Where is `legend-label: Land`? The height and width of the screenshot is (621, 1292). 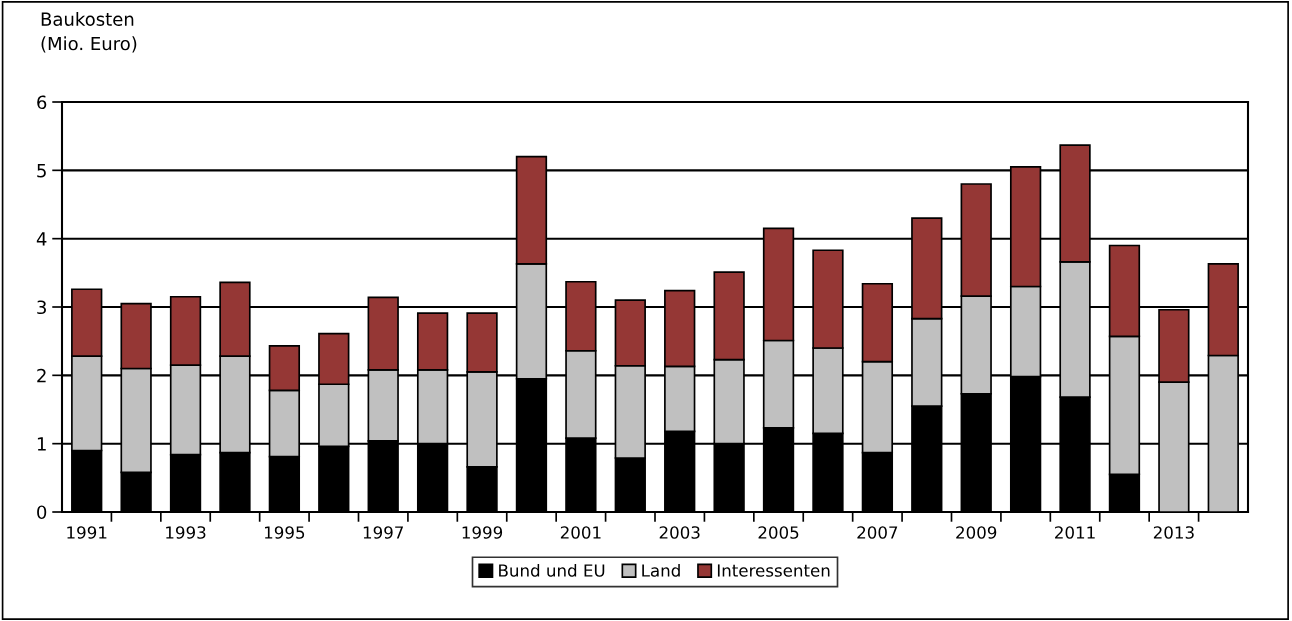
legend-label: Land is located at coordinates (661, 570).